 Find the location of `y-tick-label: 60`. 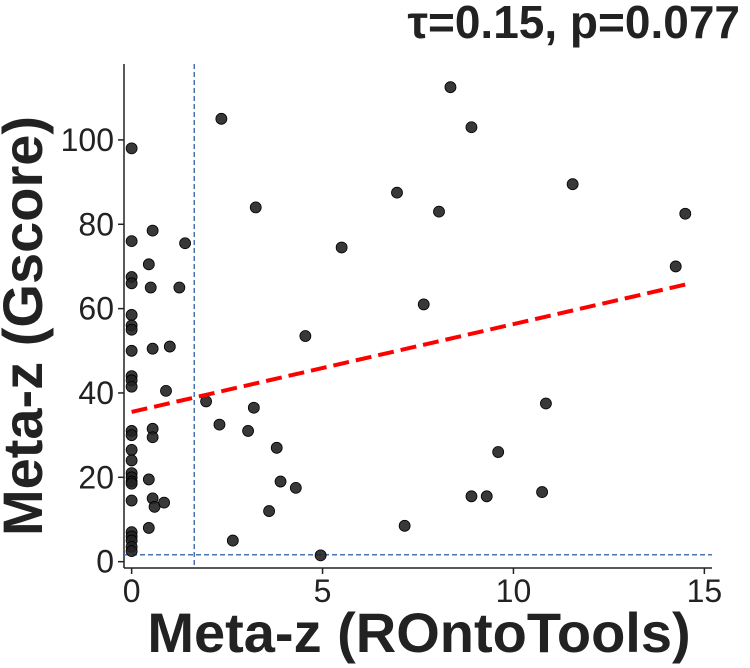

y-tick-label: 60 is located at coordinates (96, 309).